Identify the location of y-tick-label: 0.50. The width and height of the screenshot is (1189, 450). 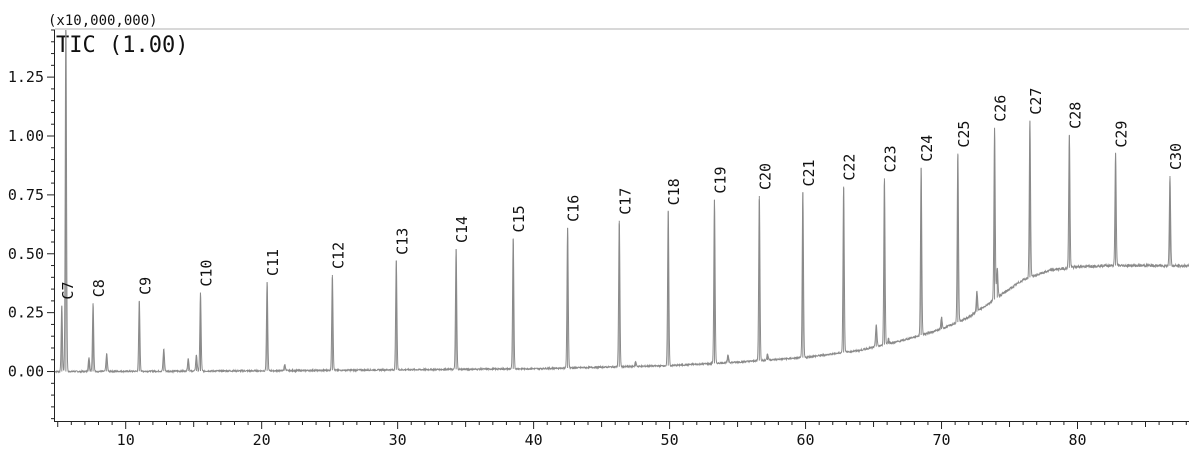
(26, 254).